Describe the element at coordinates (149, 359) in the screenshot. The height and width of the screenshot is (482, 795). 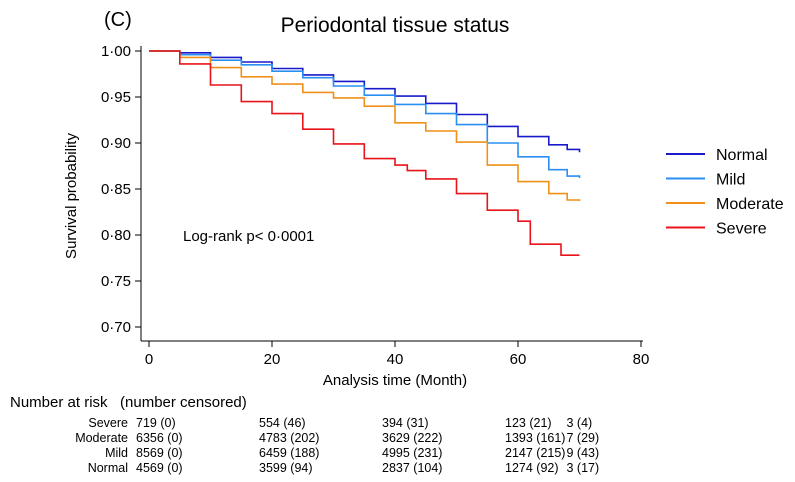
I see `x-tick-label: 0` at that location.